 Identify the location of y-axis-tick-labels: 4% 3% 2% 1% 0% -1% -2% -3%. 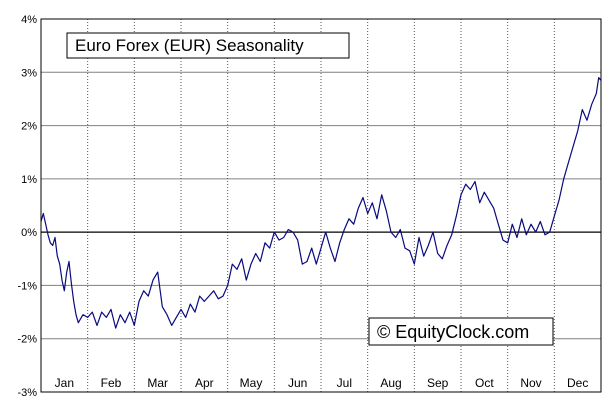
(27, 206).